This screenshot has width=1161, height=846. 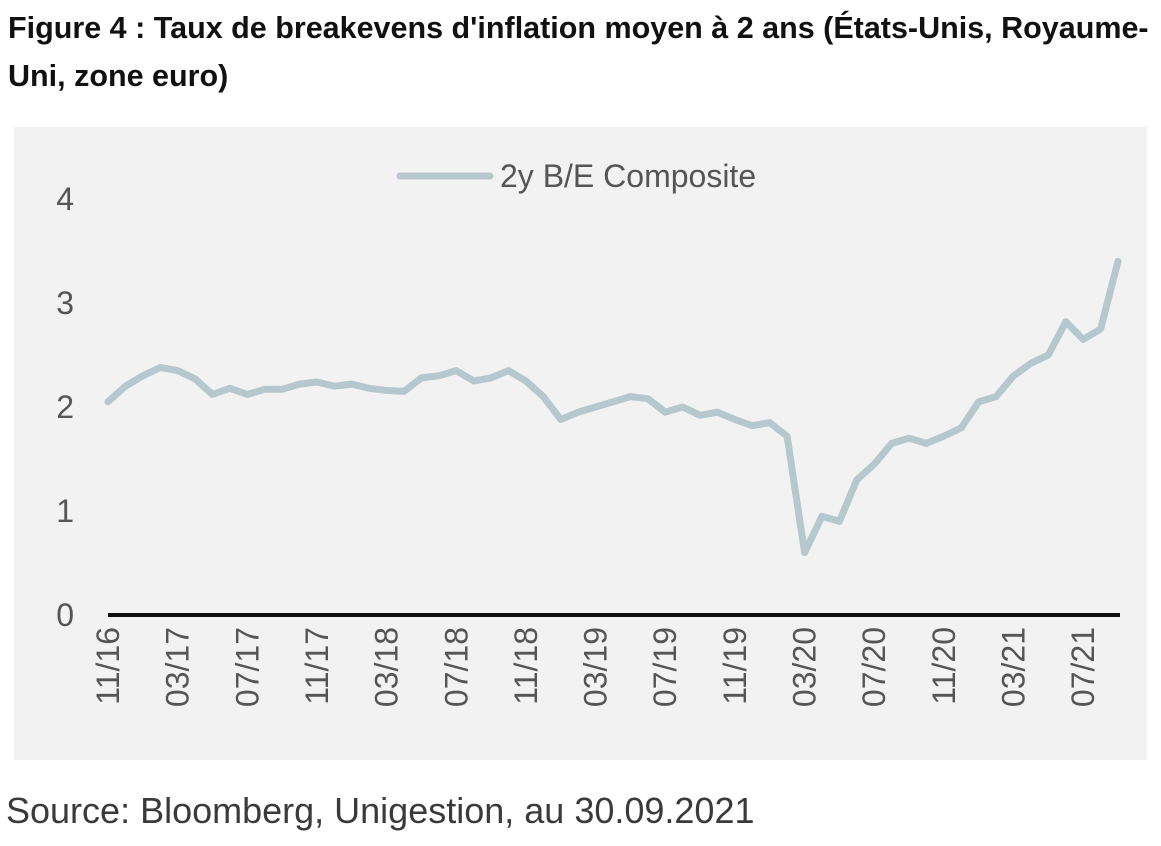 I want to click on x-tick-label: 03/18, so click(x=387, y=667).